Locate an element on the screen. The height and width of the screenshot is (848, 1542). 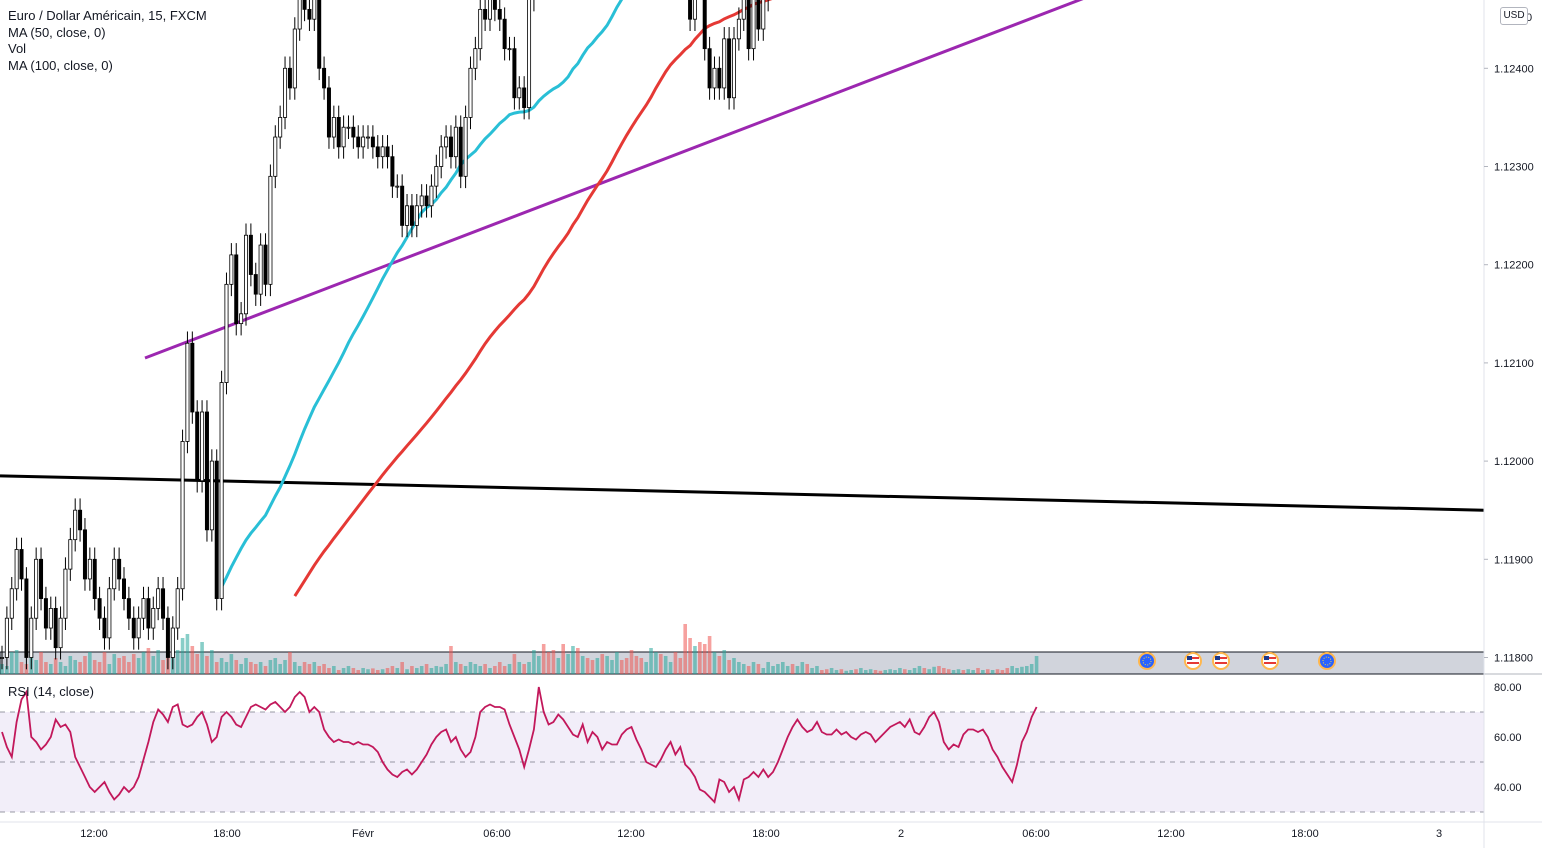
ma50-legend: MA (50, close, 0) is located at coordinates (57, 32).